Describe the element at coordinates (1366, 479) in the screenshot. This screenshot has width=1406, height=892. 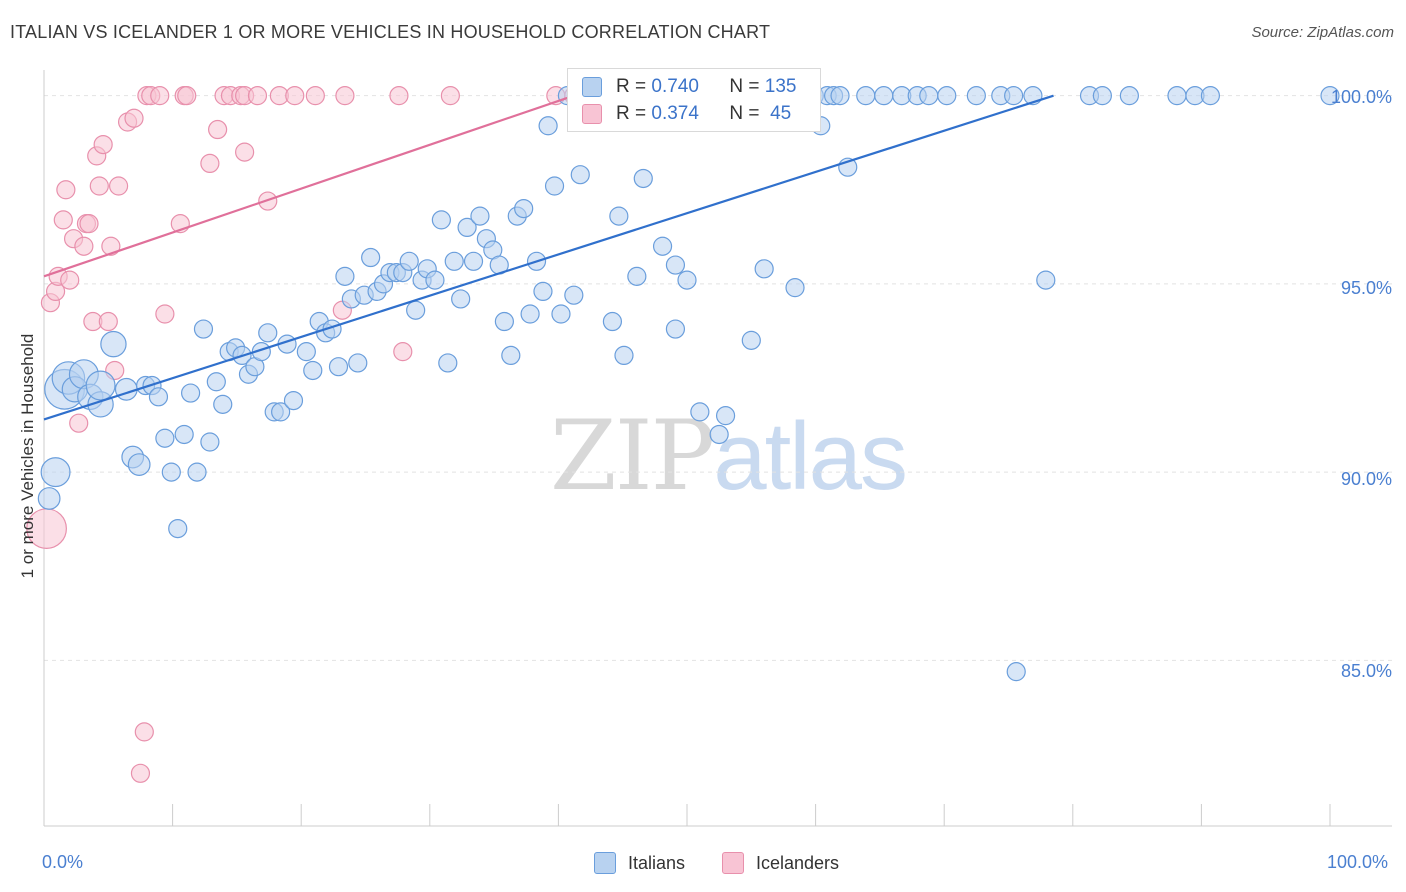
I see `y-tick-label-90: 90.0%` at that location.